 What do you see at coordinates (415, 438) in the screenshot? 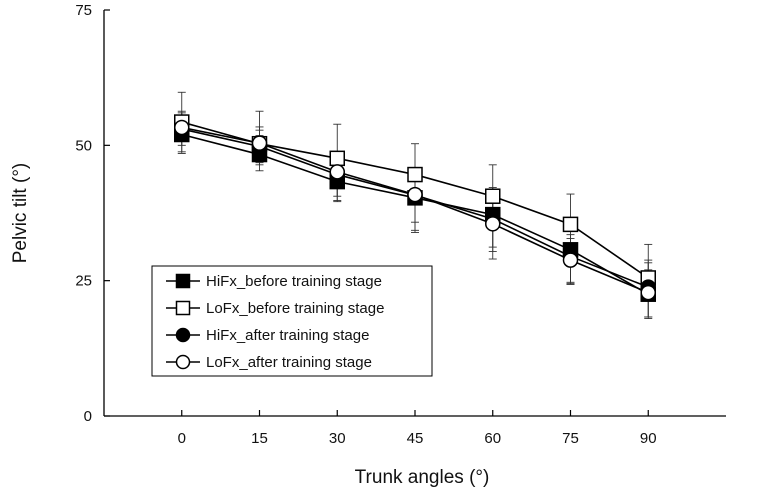
I see `x-tick-label: 45` at bounding box center [415, 438].